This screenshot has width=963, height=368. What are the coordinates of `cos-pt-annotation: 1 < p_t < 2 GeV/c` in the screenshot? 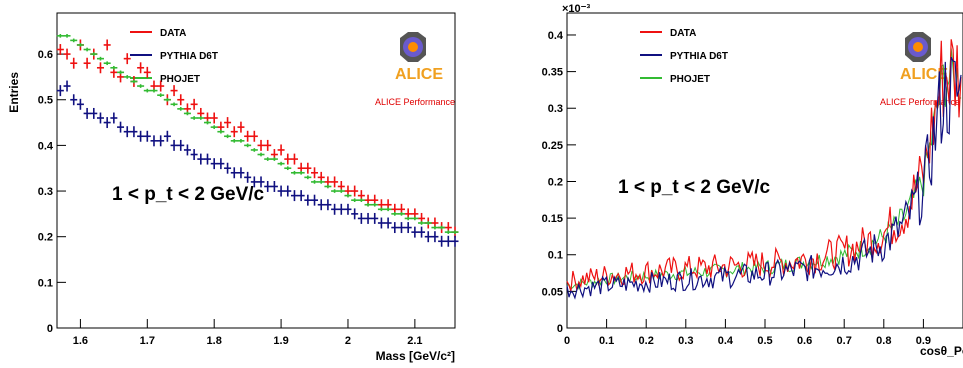 It's located at (694, 187).